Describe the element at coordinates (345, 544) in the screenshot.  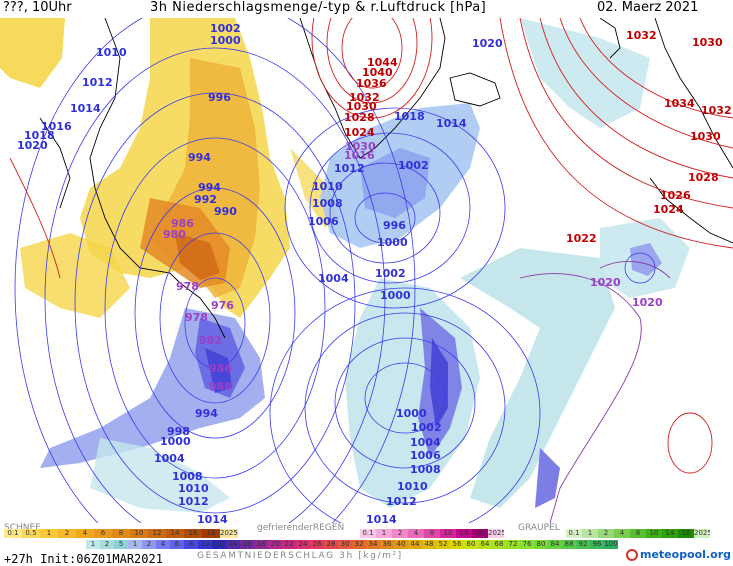
I see `rain-swatch-18: 30` at that location.